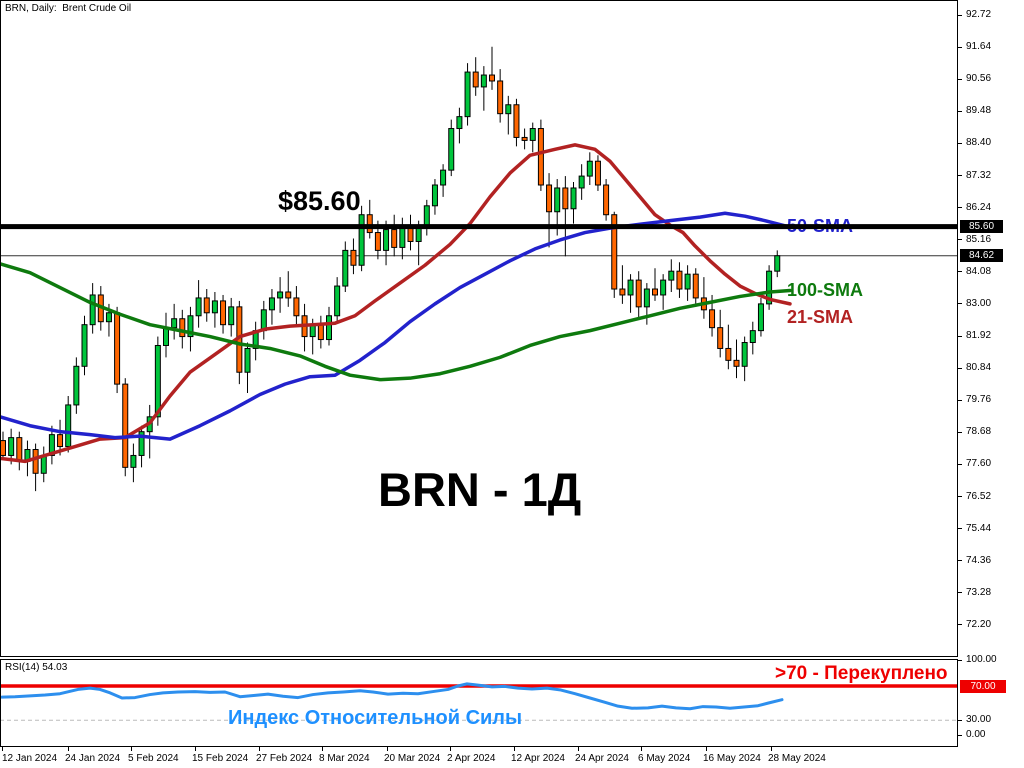  I want to click on time-tick-label: 27 Feb 2024, so click(284, 758).